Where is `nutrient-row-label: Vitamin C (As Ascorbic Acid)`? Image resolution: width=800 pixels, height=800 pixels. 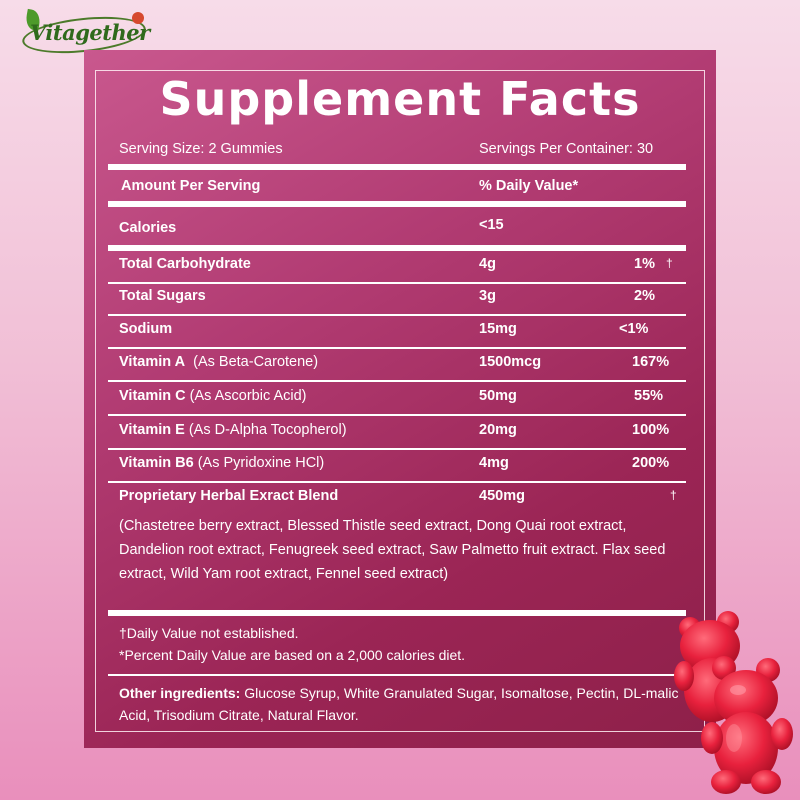 nutrient-row-label: Vitamin C (As Ascorbic Acid) is located at coordinates (212, 396).